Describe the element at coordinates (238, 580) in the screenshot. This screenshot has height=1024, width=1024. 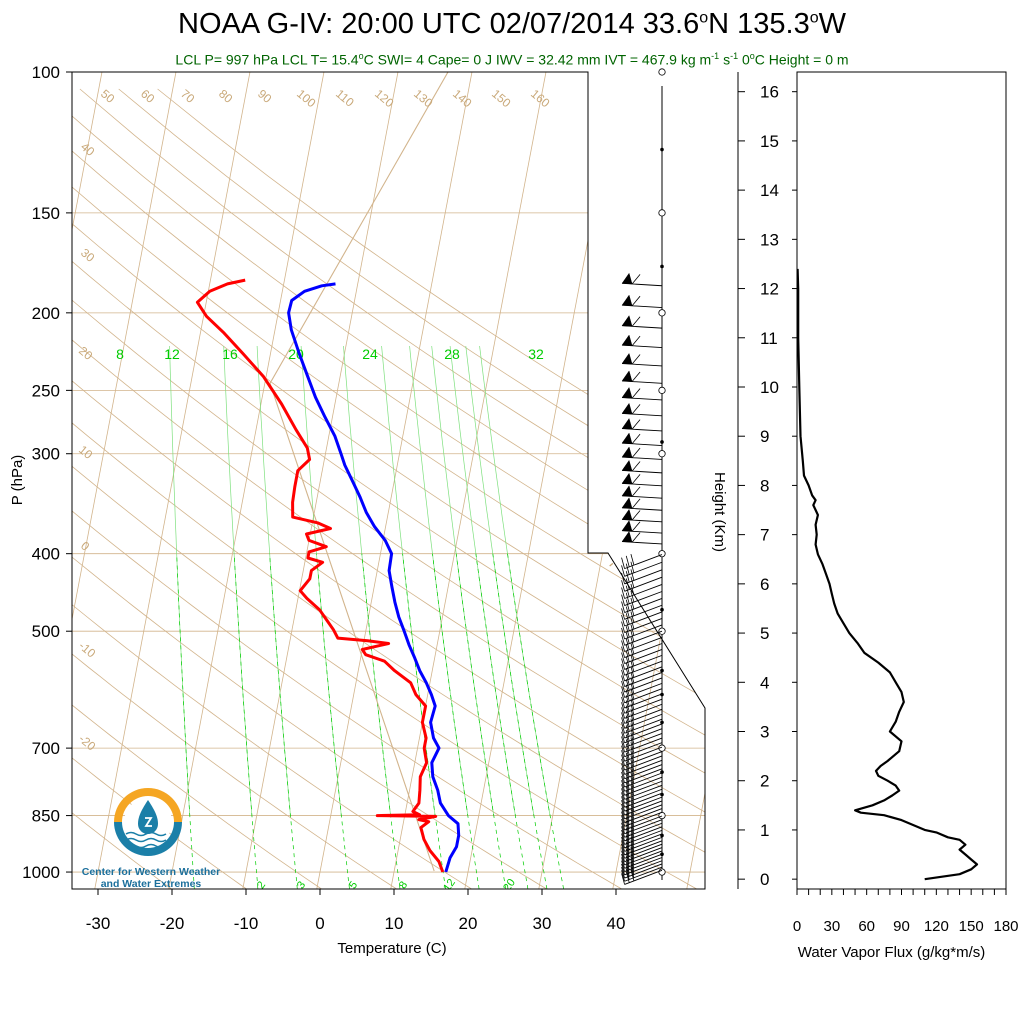
I see `mixing-ratio-line` at that location.